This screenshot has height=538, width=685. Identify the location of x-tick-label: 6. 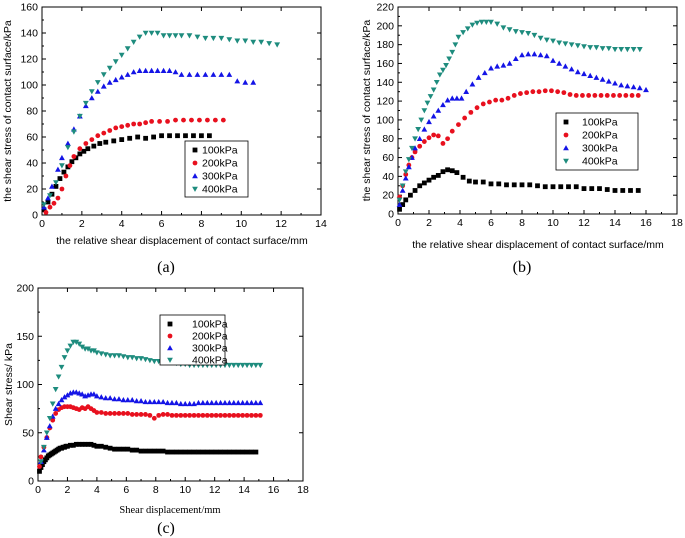
(491, 223).